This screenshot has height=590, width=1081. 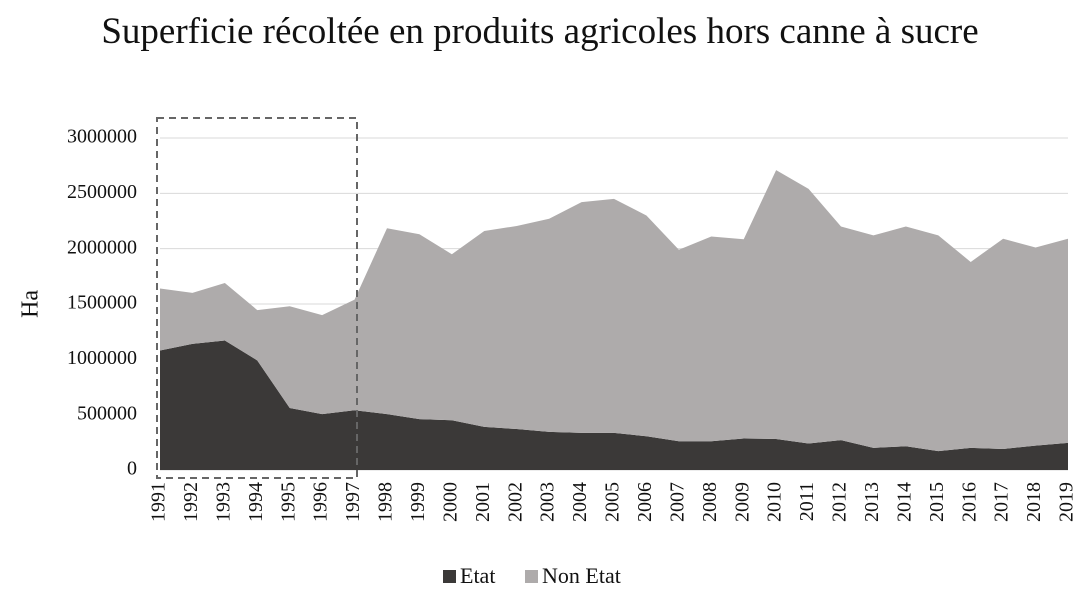 I want to click on x-tick-label: 1995, so click(x=288, y=502).